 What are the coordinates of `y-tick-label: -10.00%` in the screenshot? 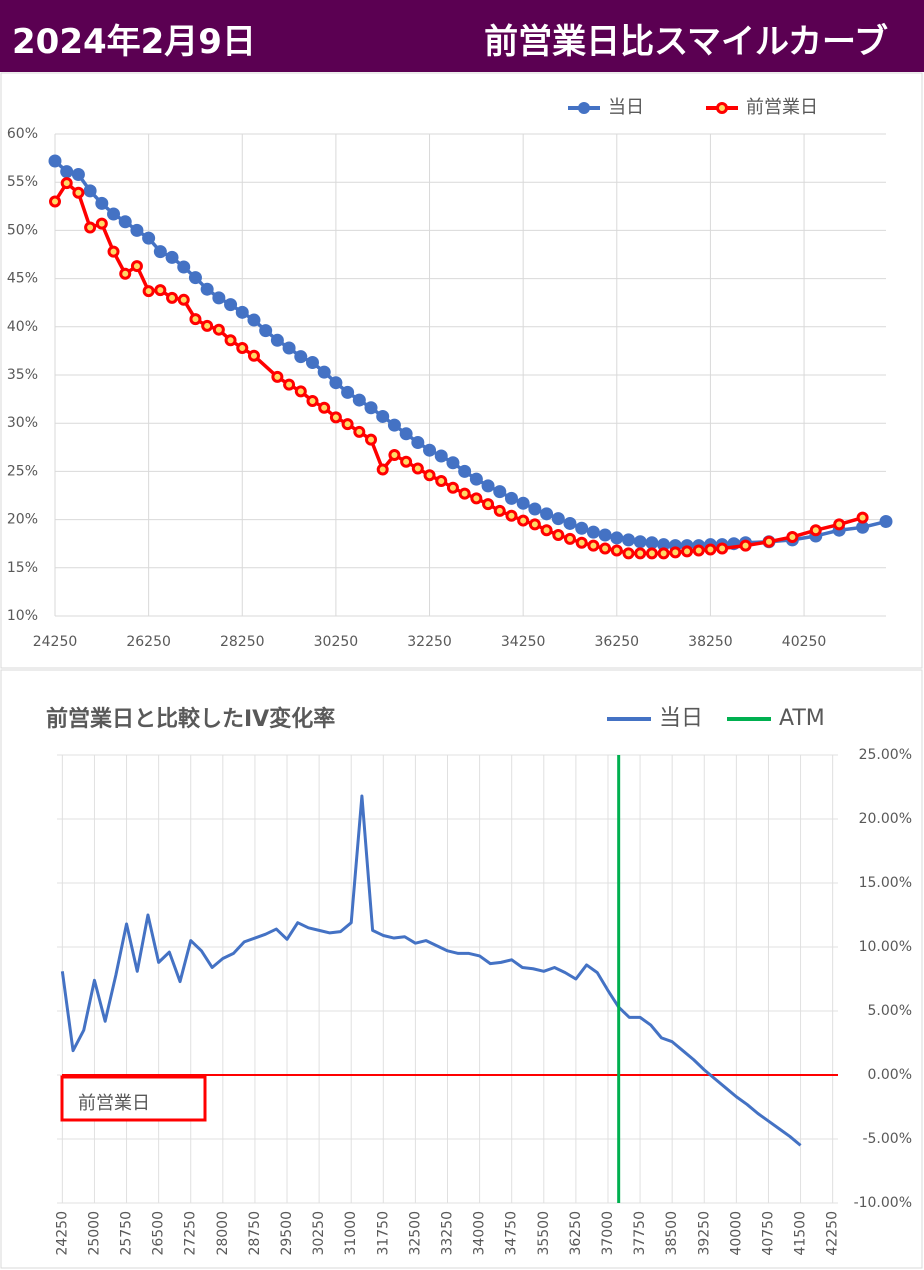 It's located at (883, 1203).